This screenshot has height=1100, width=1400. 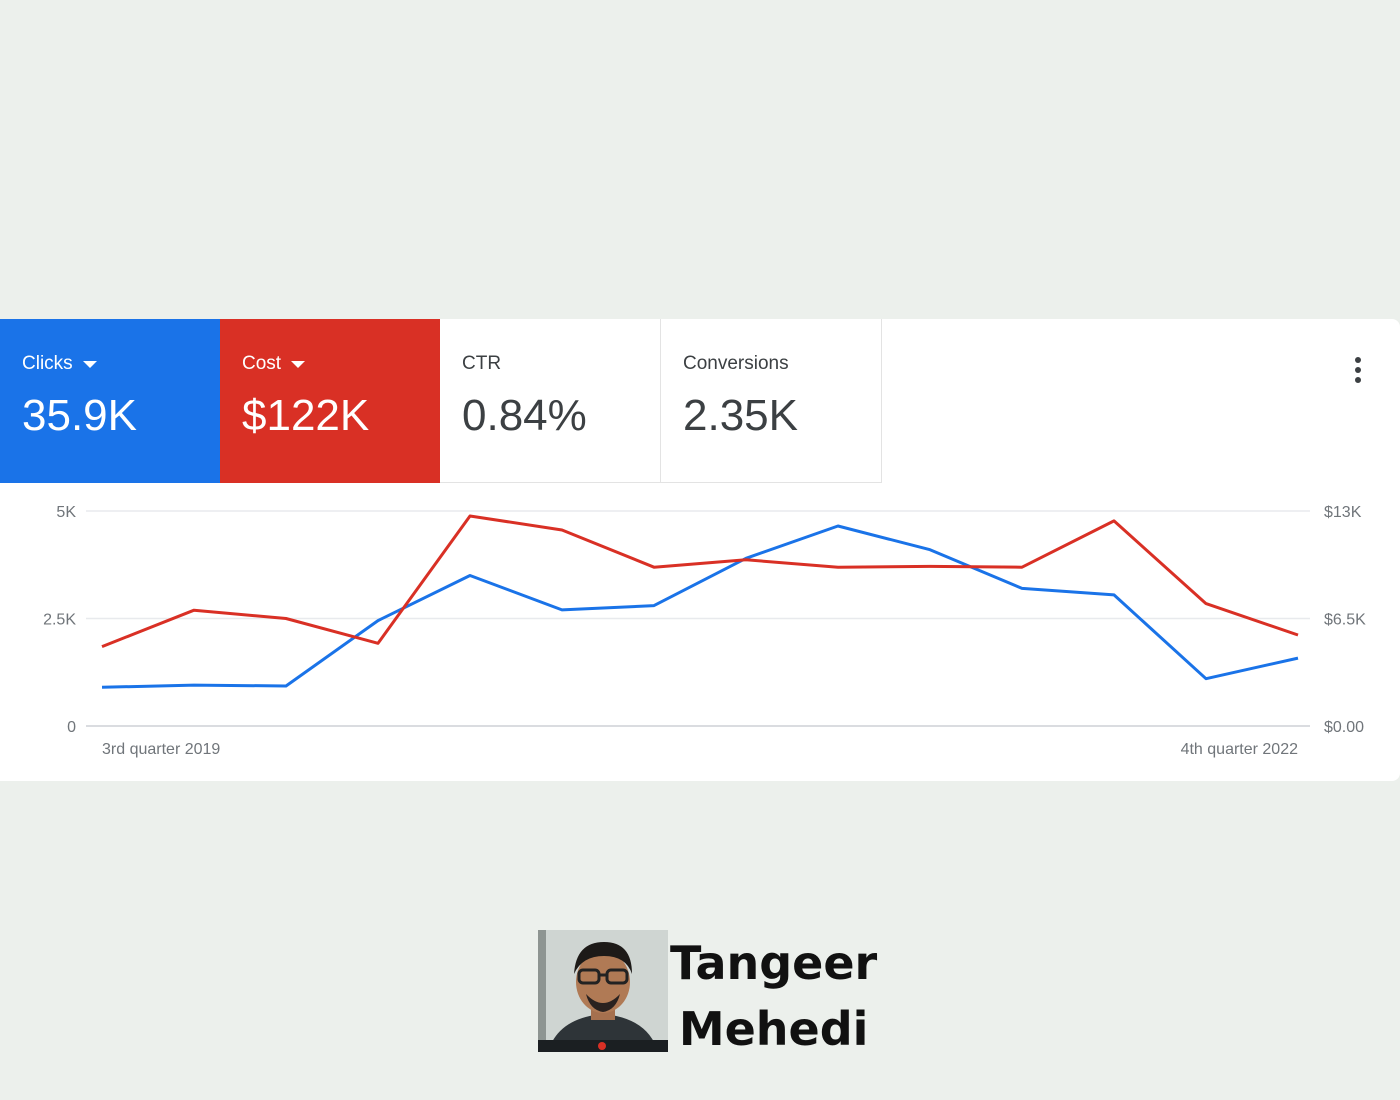 I want to click on tile-conversions: Conversions 2.35K, so click(x=771, y=401).